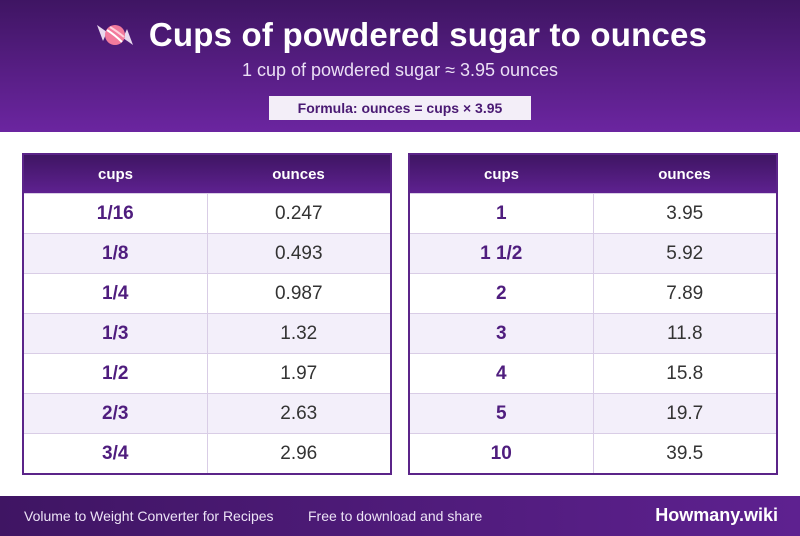  Describe the element at coordinates (395, 516) in the screenshot. I see `footer-share-note: Free to download and share` at that location.